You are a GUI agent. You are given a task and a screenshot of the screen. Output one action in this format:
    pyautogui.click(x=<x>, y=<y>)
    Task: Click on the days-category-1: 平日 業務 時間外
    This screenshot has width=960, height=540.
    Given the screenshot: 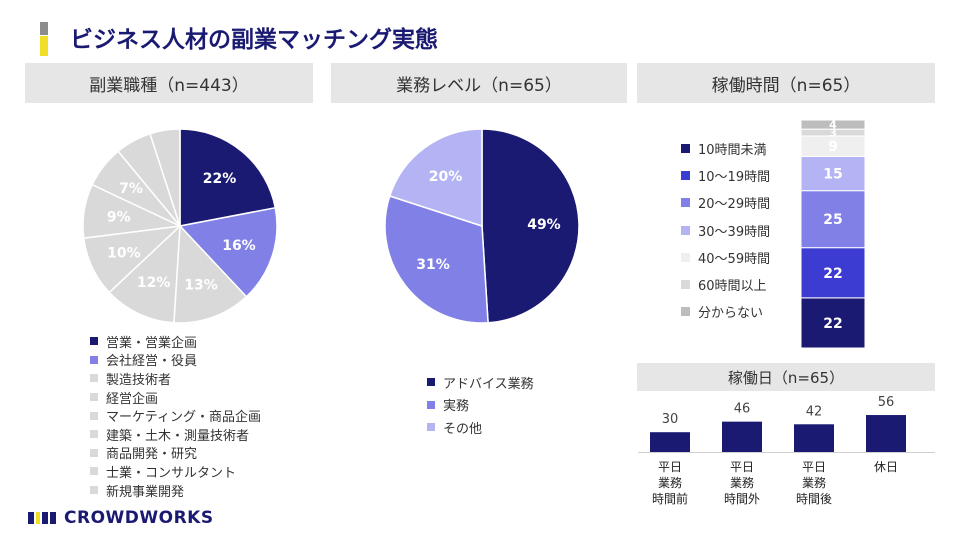 What is the action you would take?
    pyautogui.click(x=741, y=483)
    